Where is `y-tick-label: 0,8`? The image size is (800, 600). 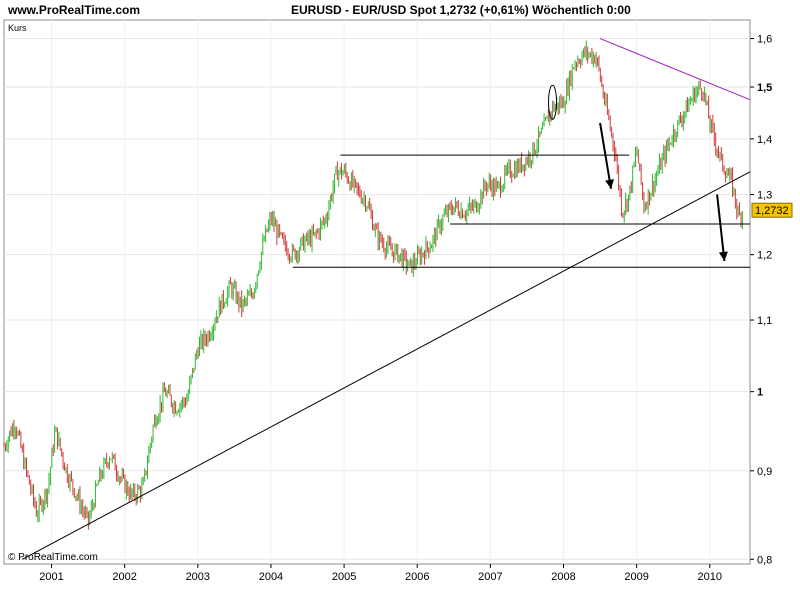
y-tick-label: 0,8 is located at coordinates (764, 560).